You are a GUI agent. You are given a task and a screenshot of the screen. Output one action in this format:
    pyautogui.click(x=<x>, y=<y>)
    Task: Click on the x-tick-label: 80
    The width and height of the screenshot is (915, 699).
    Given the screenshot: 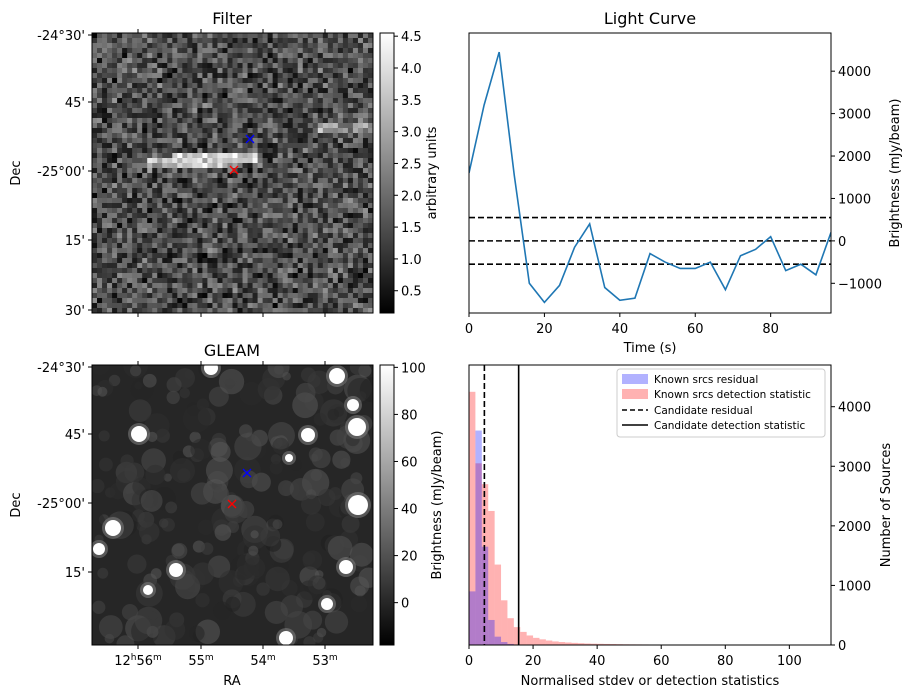 What is the action you would take?
    pyautogui.click(x=770, y=329)
    